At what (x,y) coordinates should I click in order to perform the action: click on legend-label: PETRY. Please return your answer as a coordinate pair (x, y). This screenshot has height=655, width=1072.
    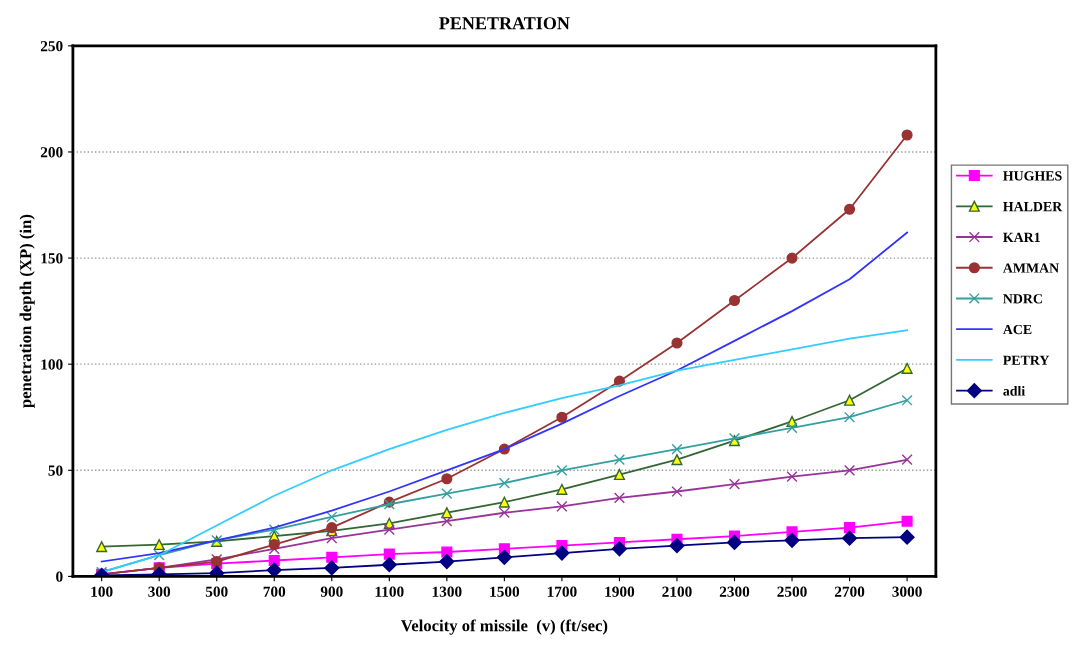
    Looking at the image, I should click on (1026, 360).